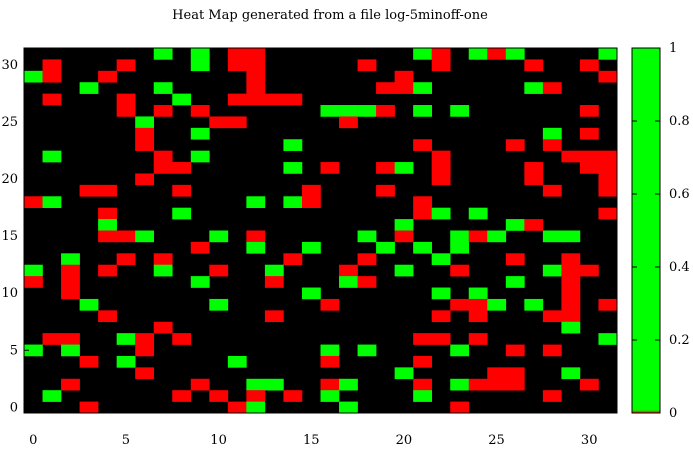  What do you see at coordinates (673, 413) in the screenshot?
I see `colorbar-tick-label: 0` at bounding box center [673, 413].